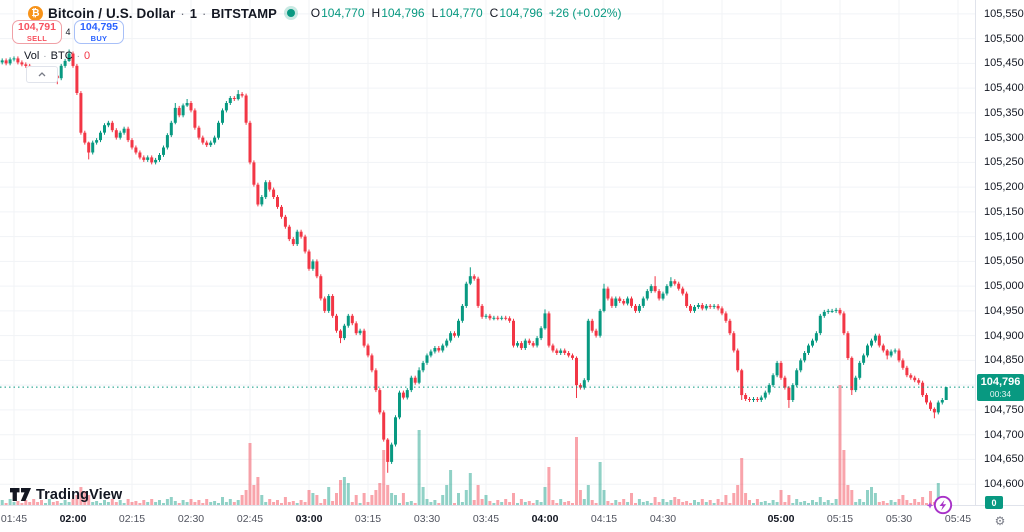 This screenshot has width=1024, height=532. Describe the element at coordinates (112, 13) in the screenshot. I see `symbol-name: Bitcoin / U.S. Dollar` at that location.